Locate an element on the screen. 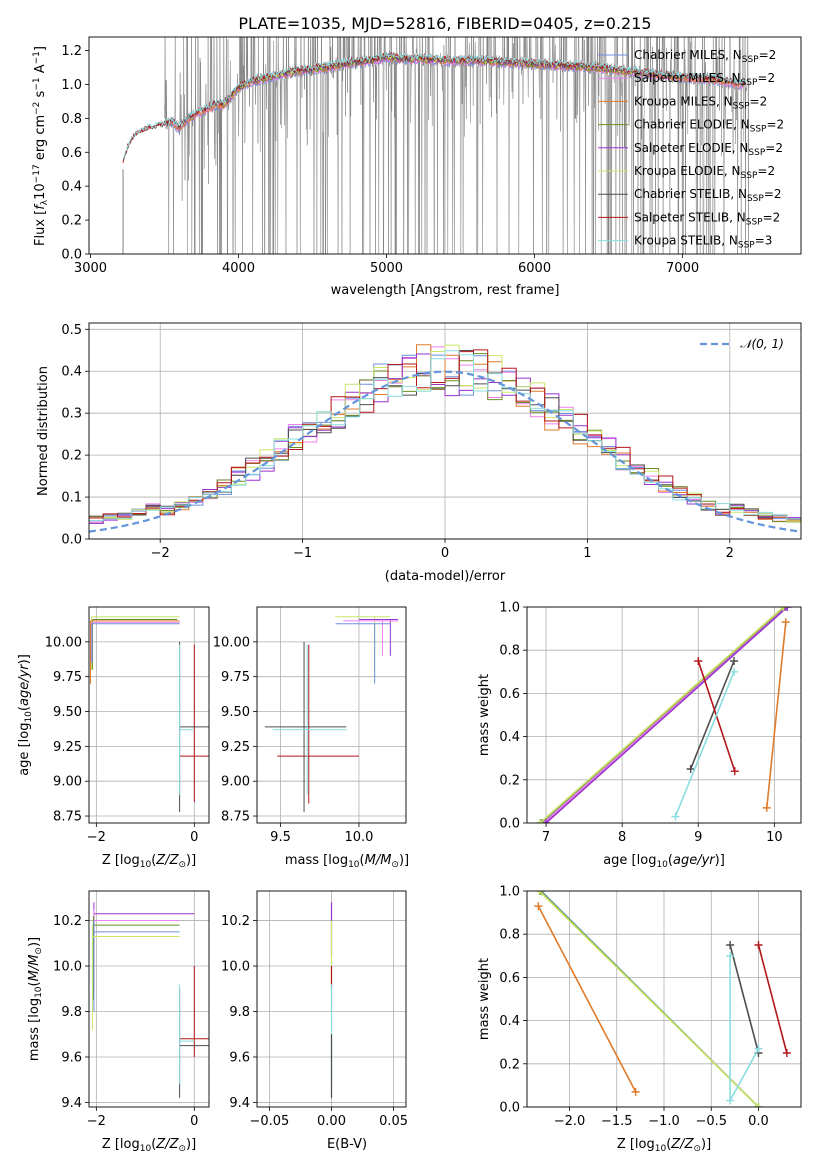 The width and height of the screenshot is (819, 1170). x-tick-label: 5000 is located at coordinates (386, 268).